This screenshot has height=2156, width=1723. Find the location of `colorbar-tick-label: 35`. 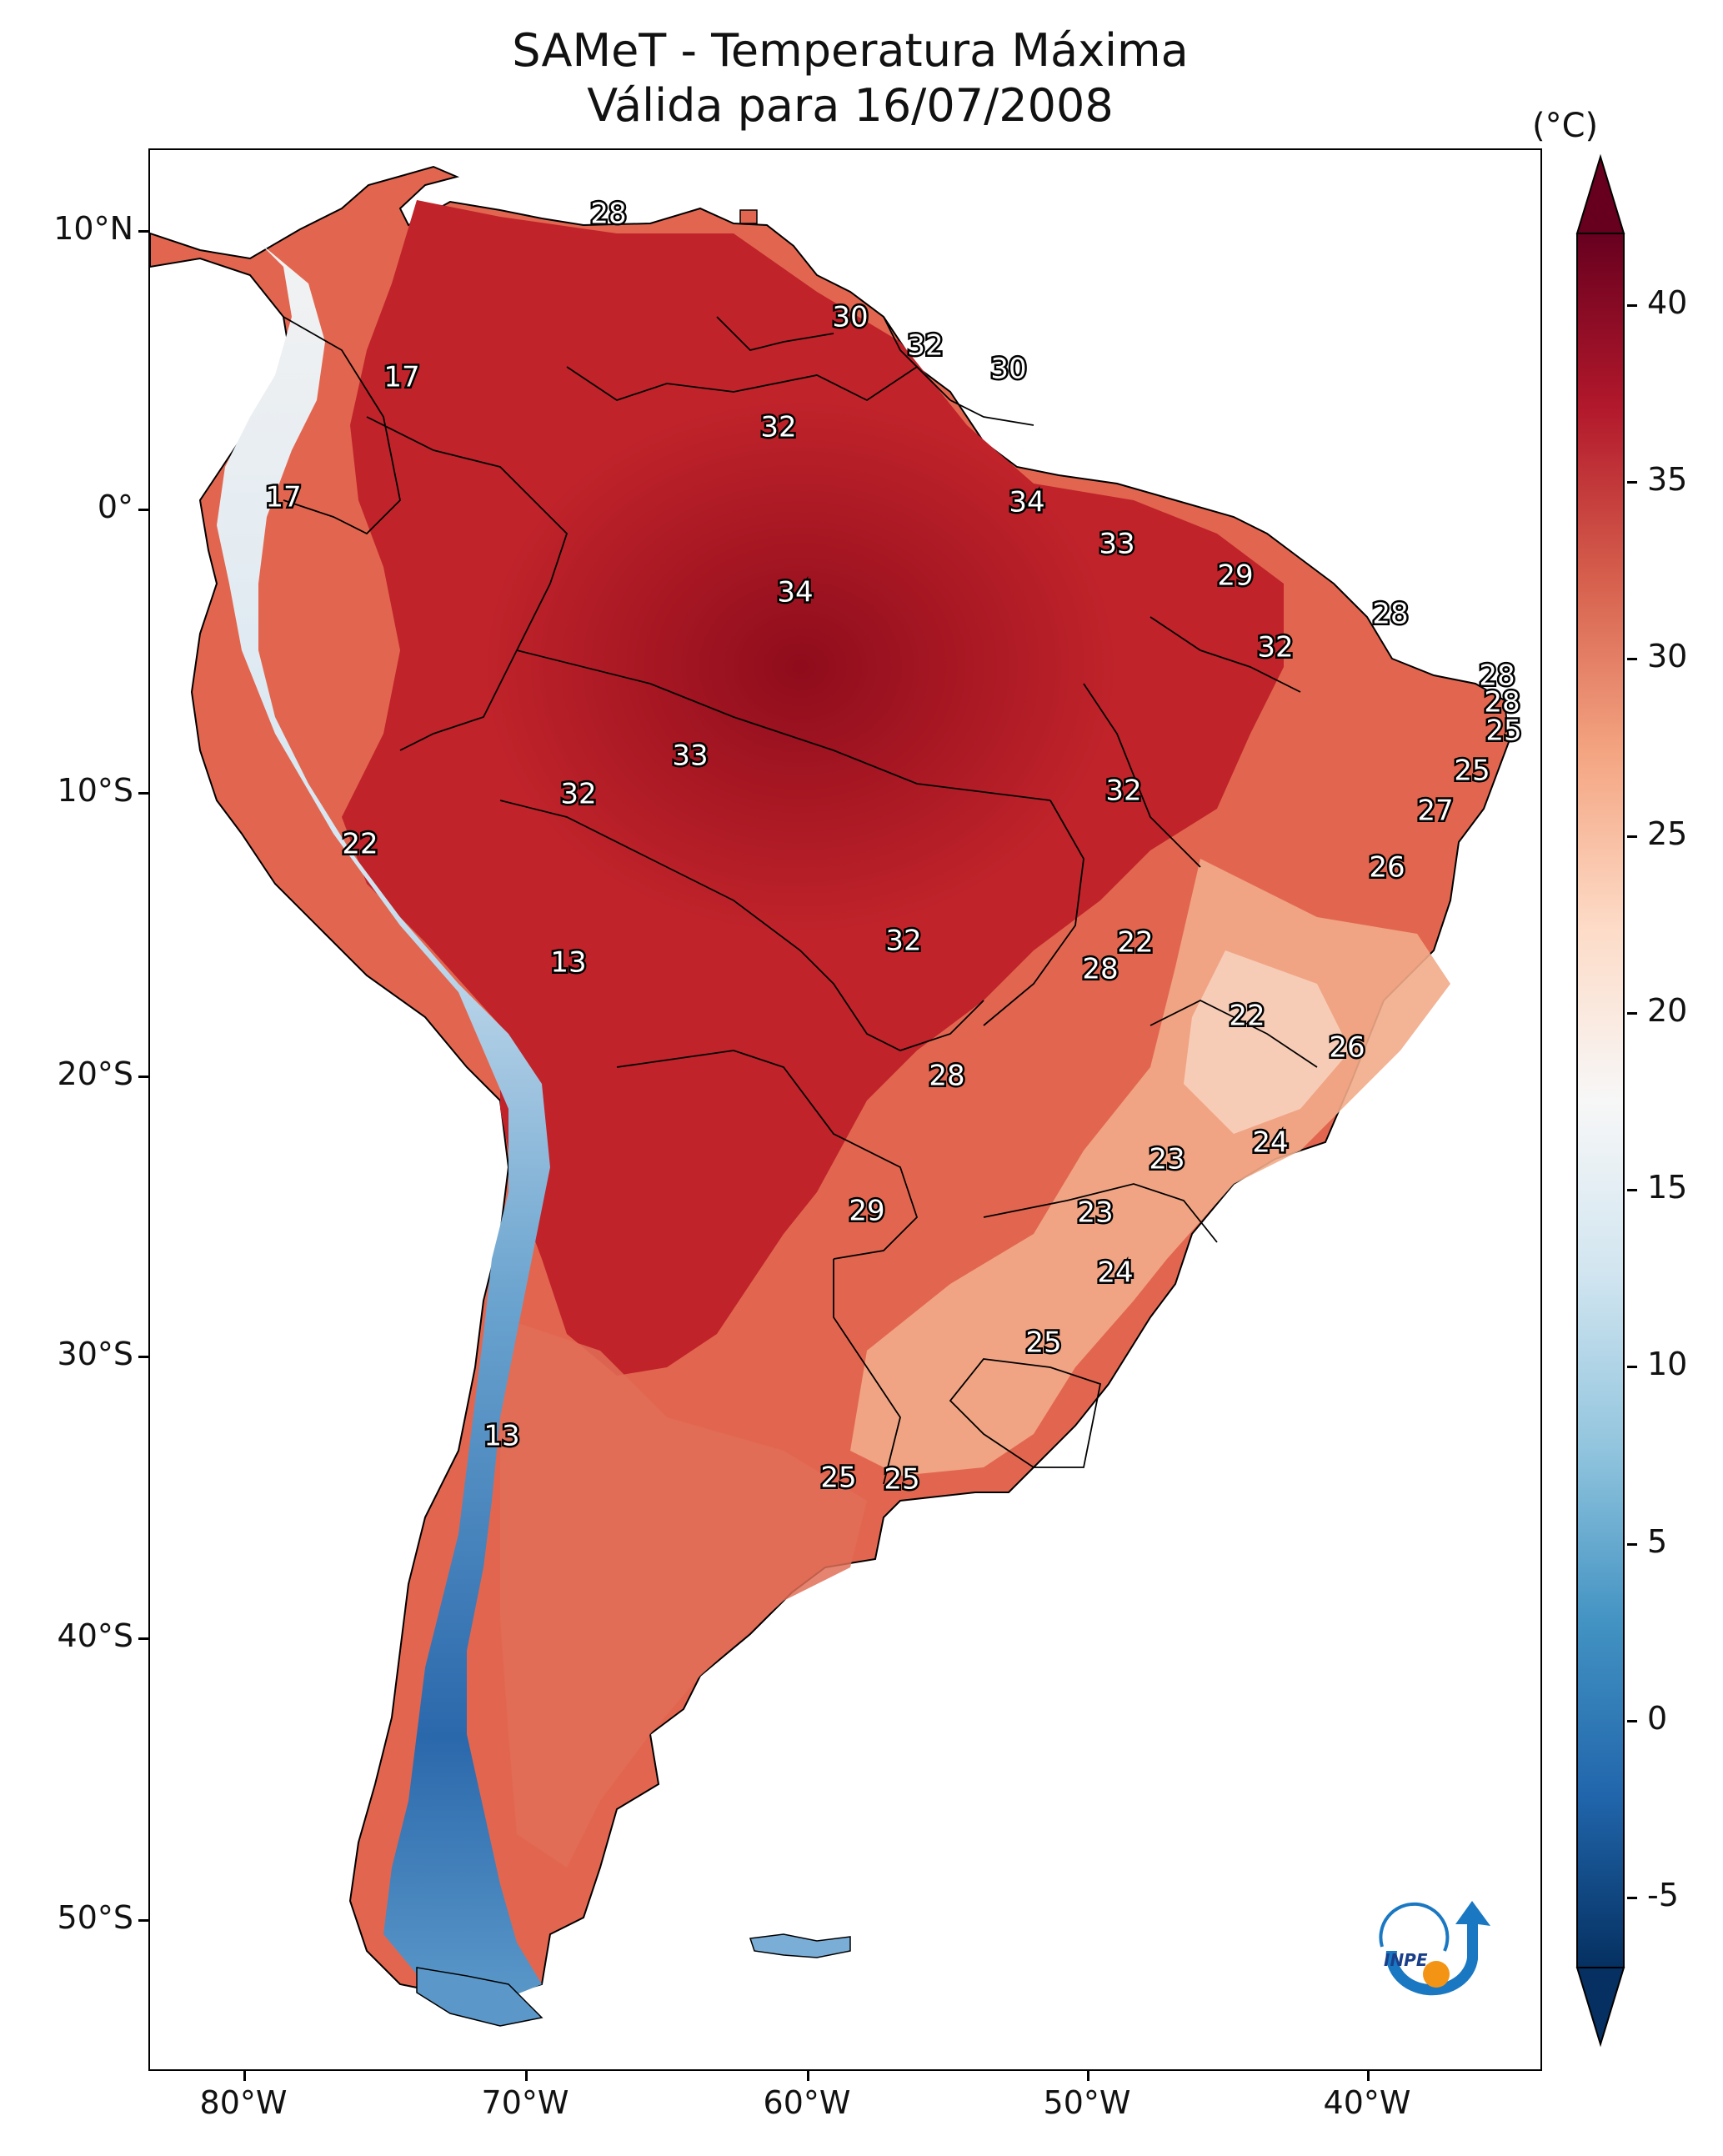

colorbar-tick-label: 35 is located at coordinates (1667, 480).